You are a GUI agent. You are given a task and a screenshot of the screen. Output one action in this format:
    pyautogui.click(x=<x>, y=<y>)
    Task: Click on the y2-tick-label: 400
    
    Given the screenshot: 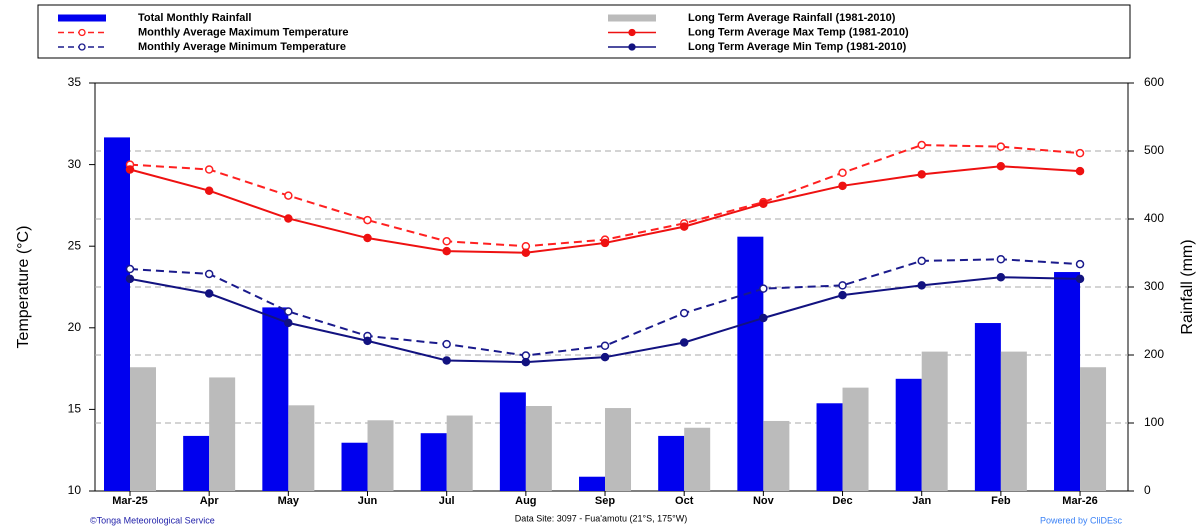 What is the action you would take?
    pyautogui.click(x=1154, y=218)
    